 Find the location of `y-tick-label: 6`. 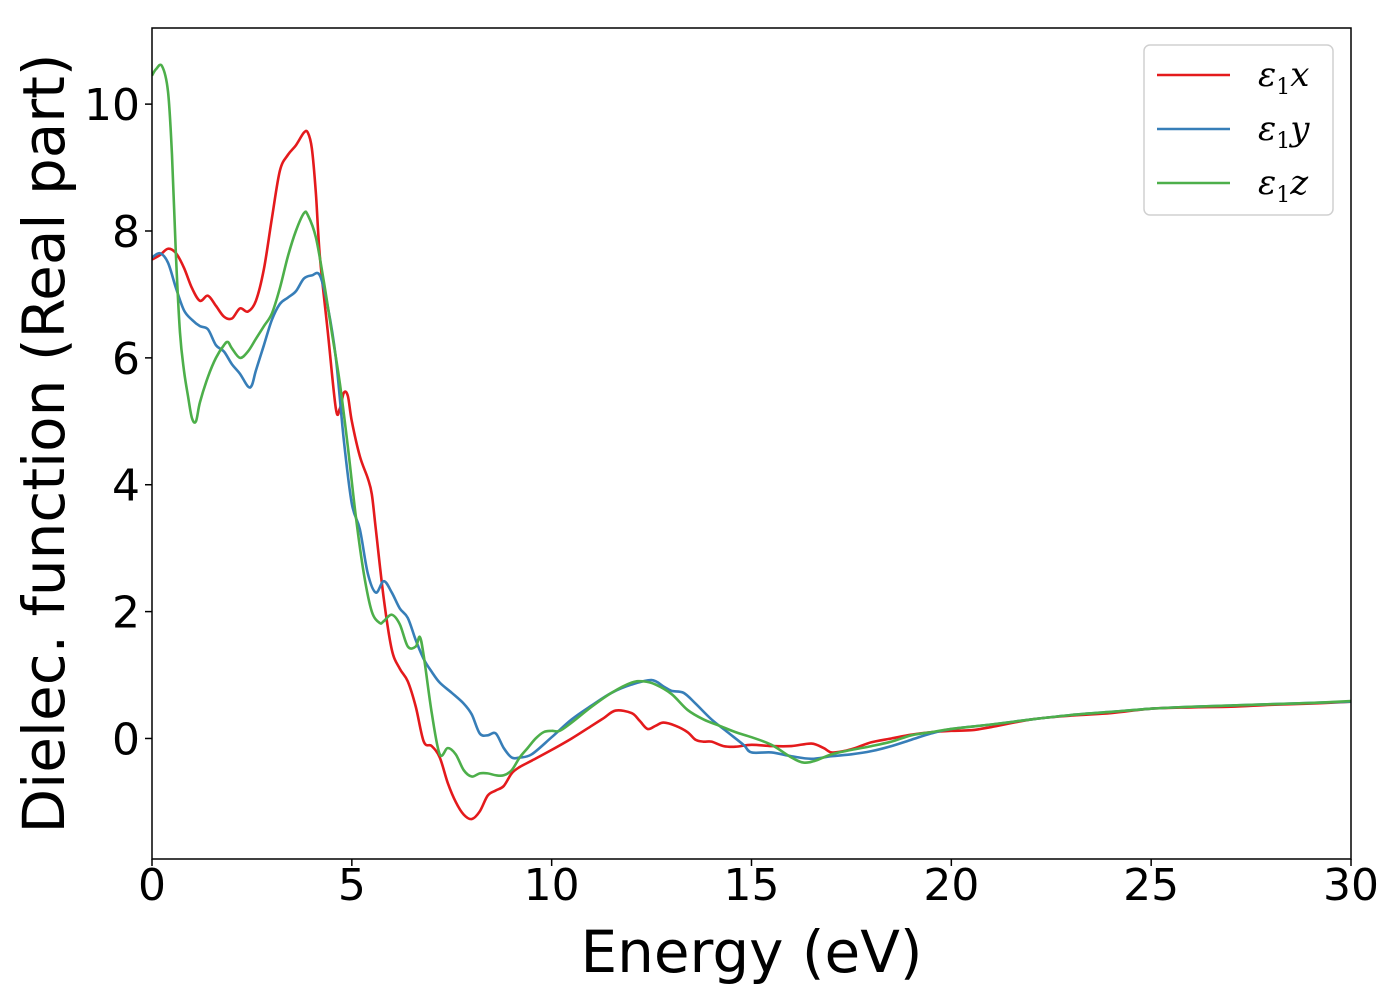

y-tick-label: 6 is located at coordinates (126, 359).